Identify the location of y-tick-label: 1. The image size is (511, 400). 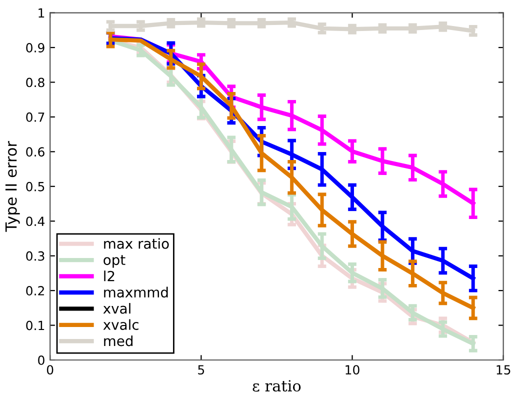
(41, 13).